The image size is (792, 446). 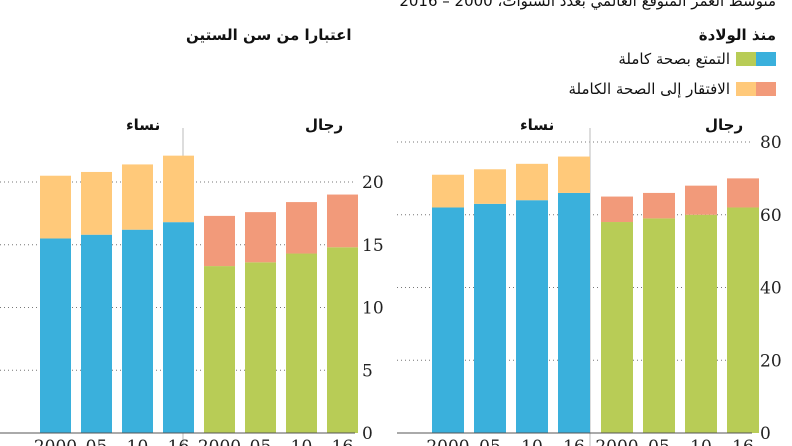 I want to click on legend-swatch-healthy-blue, so click(x=766, y=59).